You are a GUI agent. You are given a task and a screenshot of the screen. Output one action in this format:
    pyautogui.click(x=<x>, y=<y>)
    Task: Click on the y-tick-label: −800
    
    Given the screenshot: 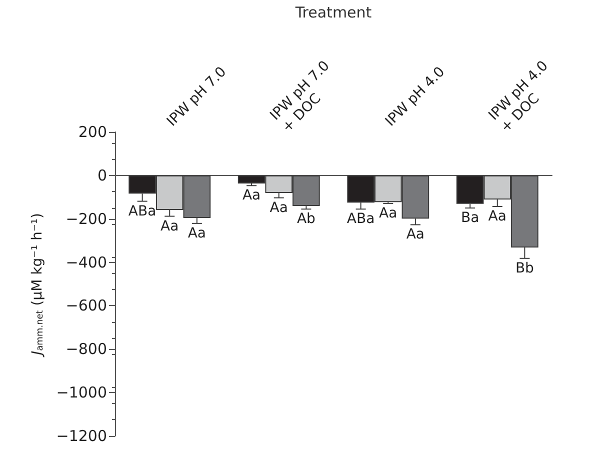 What is the action you would take?
    pyautogui.click(x=86, y=349)
    